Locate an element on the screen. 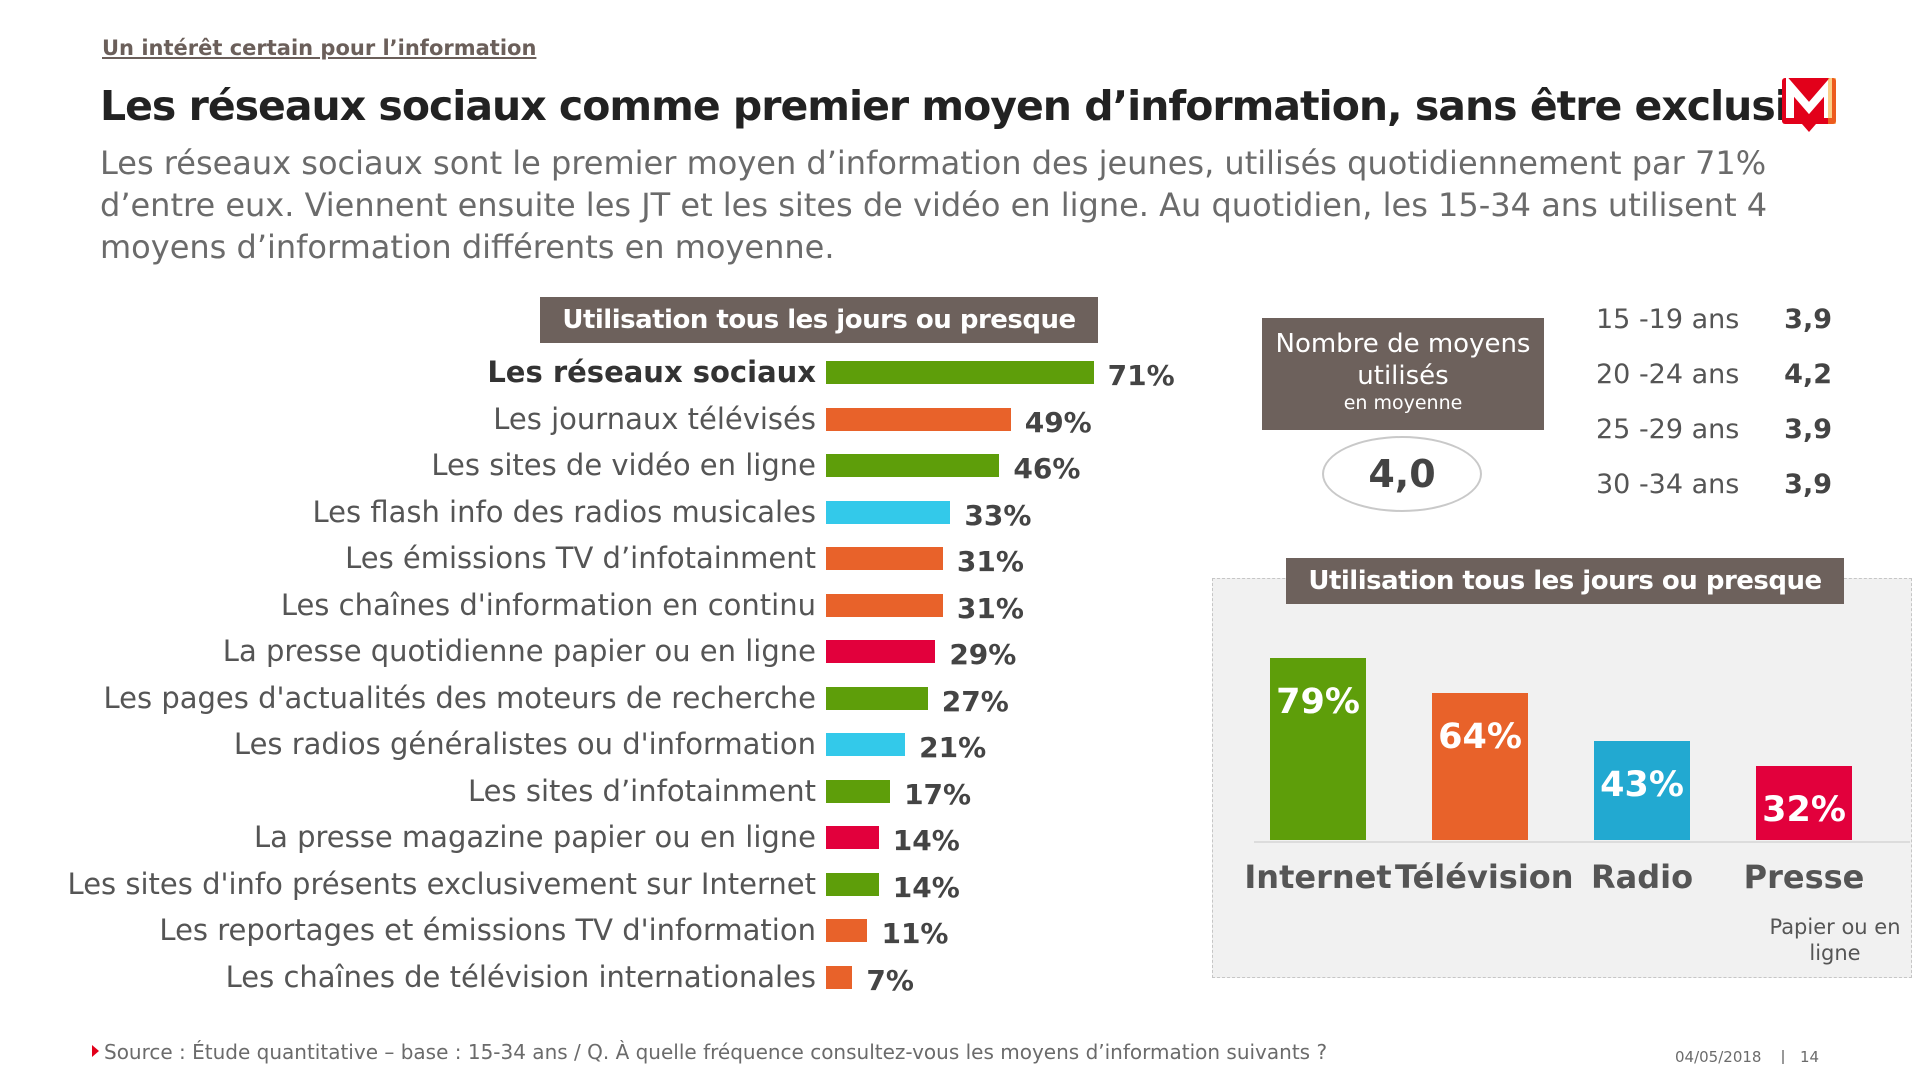 The image size is (1920, 1080). age-group-label: 20 -24 ans is located at coordinates (1668, 374).